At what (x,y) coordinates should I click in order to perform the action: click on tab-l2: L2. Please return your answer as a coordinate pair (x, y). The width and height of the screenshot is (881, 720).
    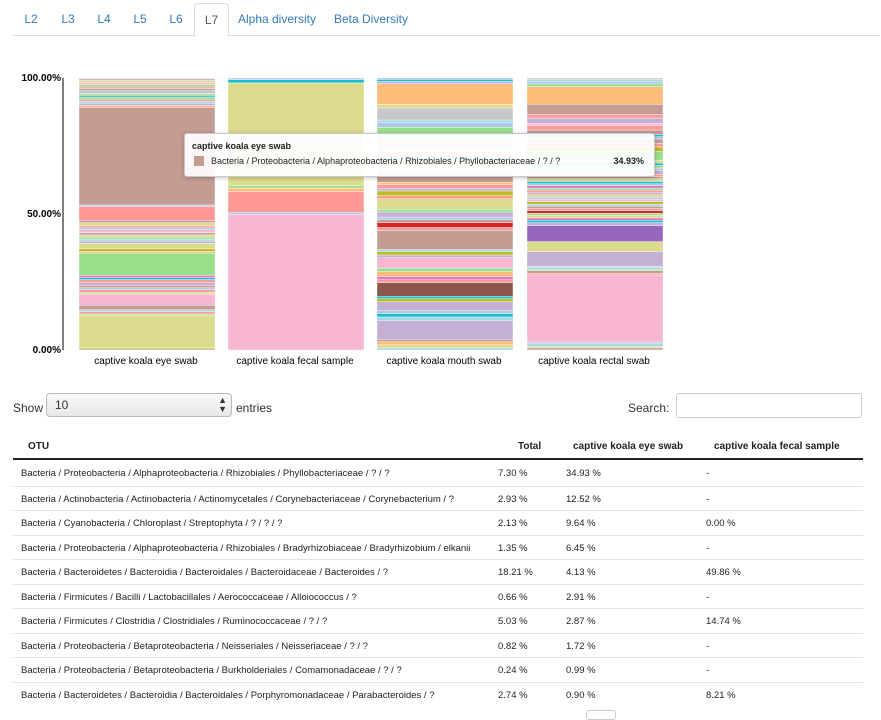
    Looking at the image, I should click on (31, 19).